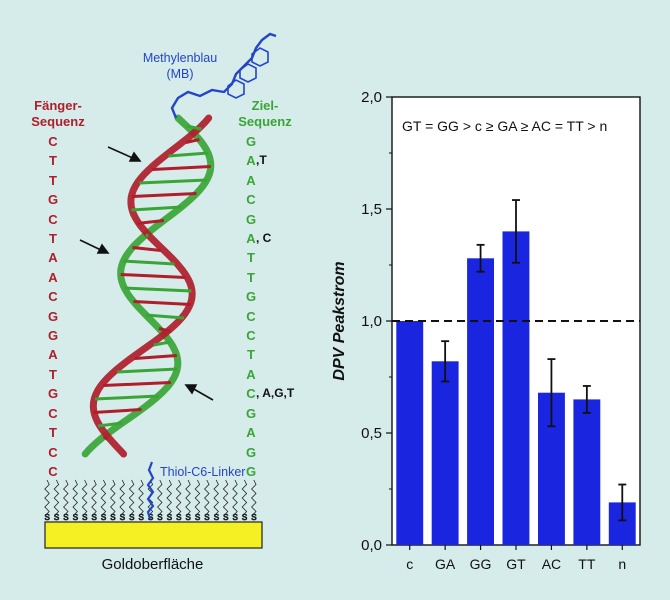 The image size is (670, 600). What do you see at coordinates (480, 258) in the screenshot?
I see `error-bar-GG` at bounding box center [480, 258].